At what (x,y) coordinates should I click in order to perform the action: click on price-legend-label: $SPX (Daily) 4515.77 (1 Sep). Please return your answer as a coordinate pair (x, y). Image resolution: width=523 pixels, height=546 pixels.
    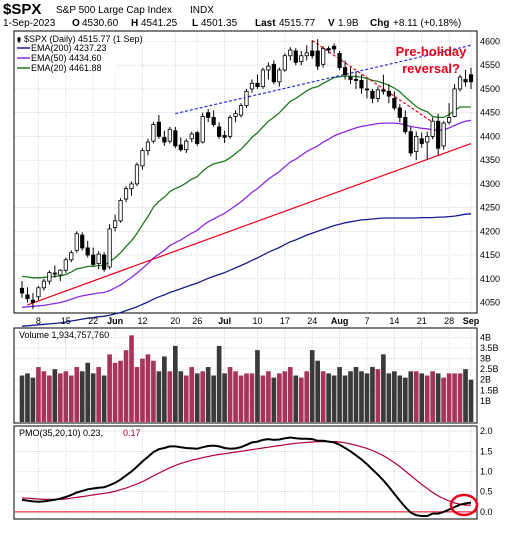
    Looking at the image, I should click on (83, 39).